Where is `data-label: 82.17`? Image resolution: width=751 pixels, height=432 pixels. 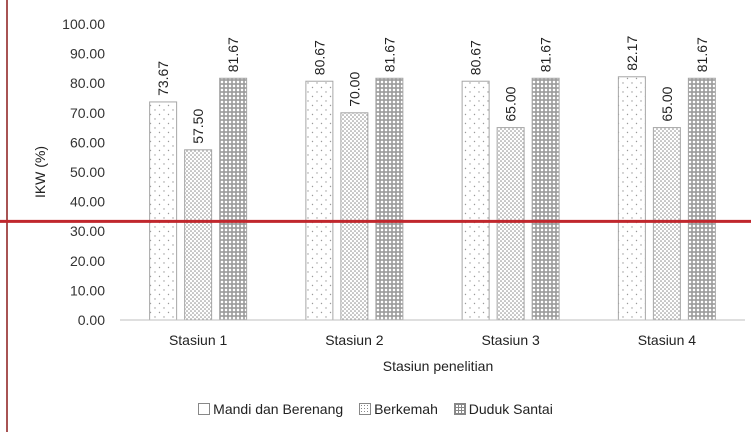 data-label: 82.17 is located at coordinates (632, 53).